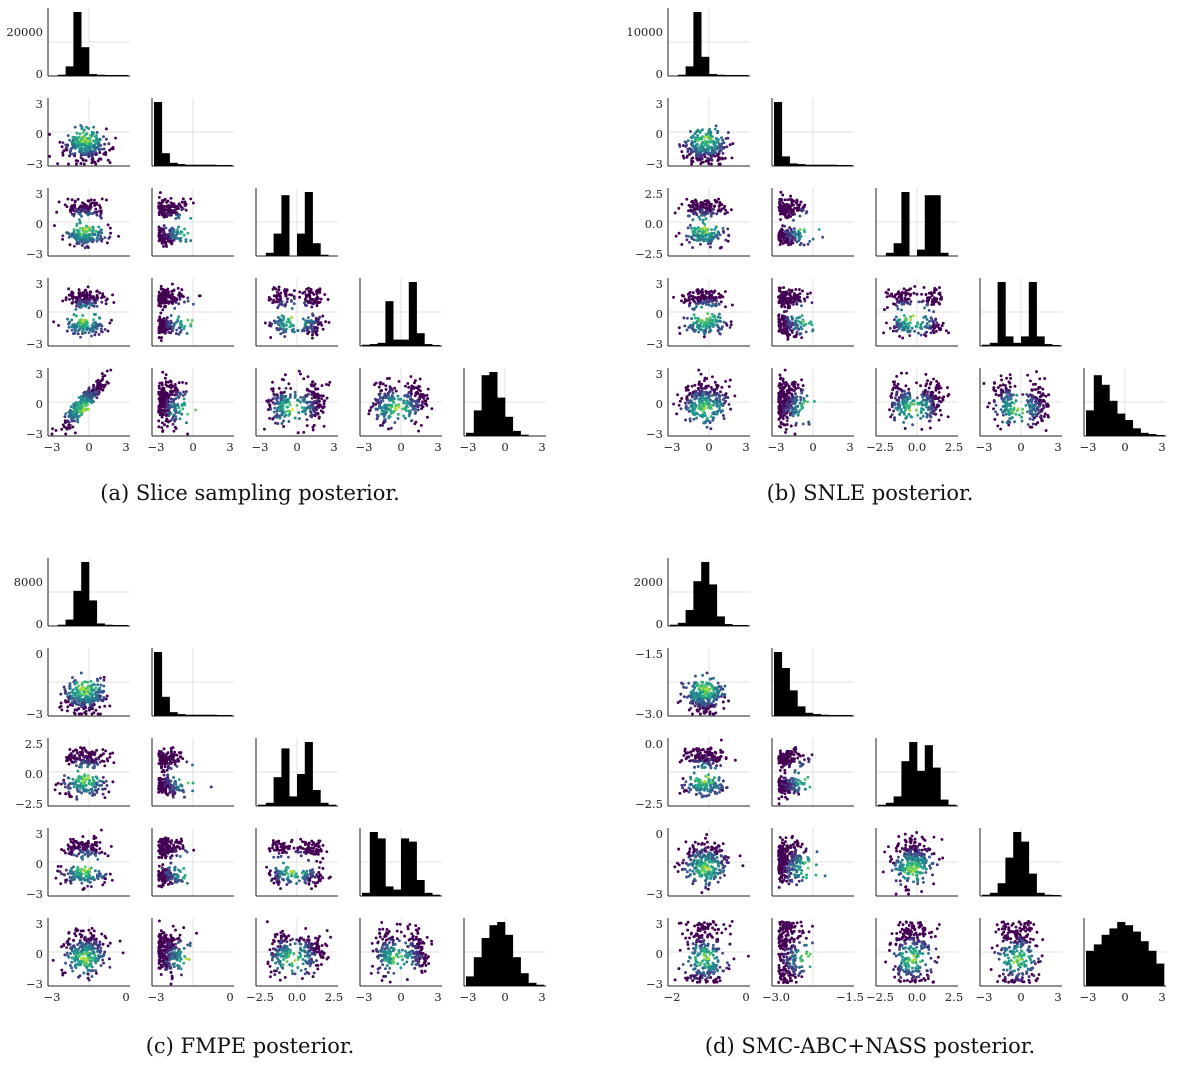 Image resolution: width=1180 pixels, height=1066 pixels. What do you see at coordinates (296, 312) in the screenshot?
I see `pair-scatter` at bounding box center [296, 312].